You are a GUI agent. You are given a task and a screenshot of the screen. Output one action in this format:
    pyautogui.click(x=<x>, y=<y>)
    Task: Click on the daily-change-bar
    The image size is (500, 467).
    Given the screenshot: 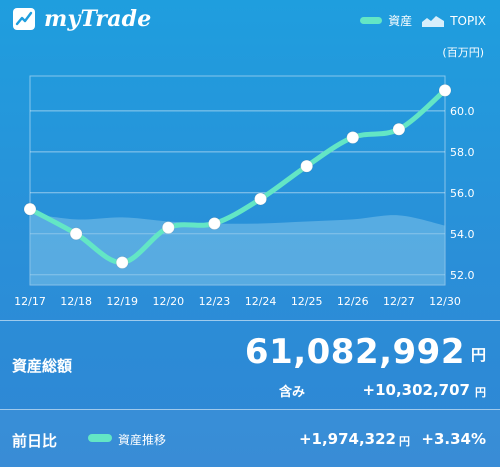 What is the action you would take?
    pyautogui.click(x=250, y=438)
    